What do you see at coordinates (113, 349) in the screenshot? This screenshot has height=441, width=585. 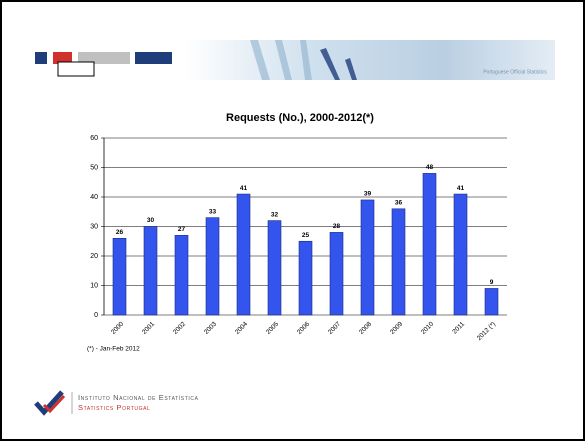 I see `chart-note: (*) - Jan-Feb 2012` at bounding box center [113, 349].